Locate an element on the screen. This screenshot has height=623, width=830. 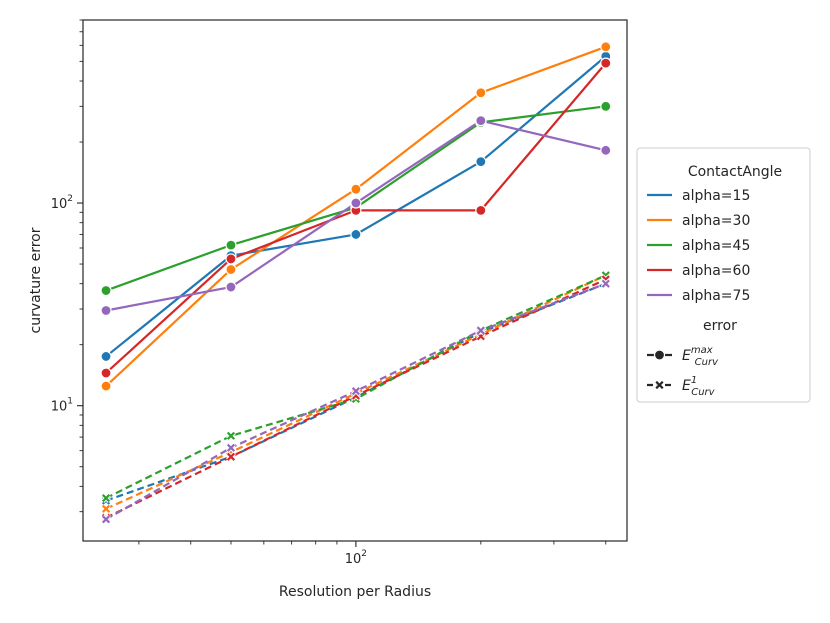
y-tick-label-exp: 1 is located at coordinates (70, 402).